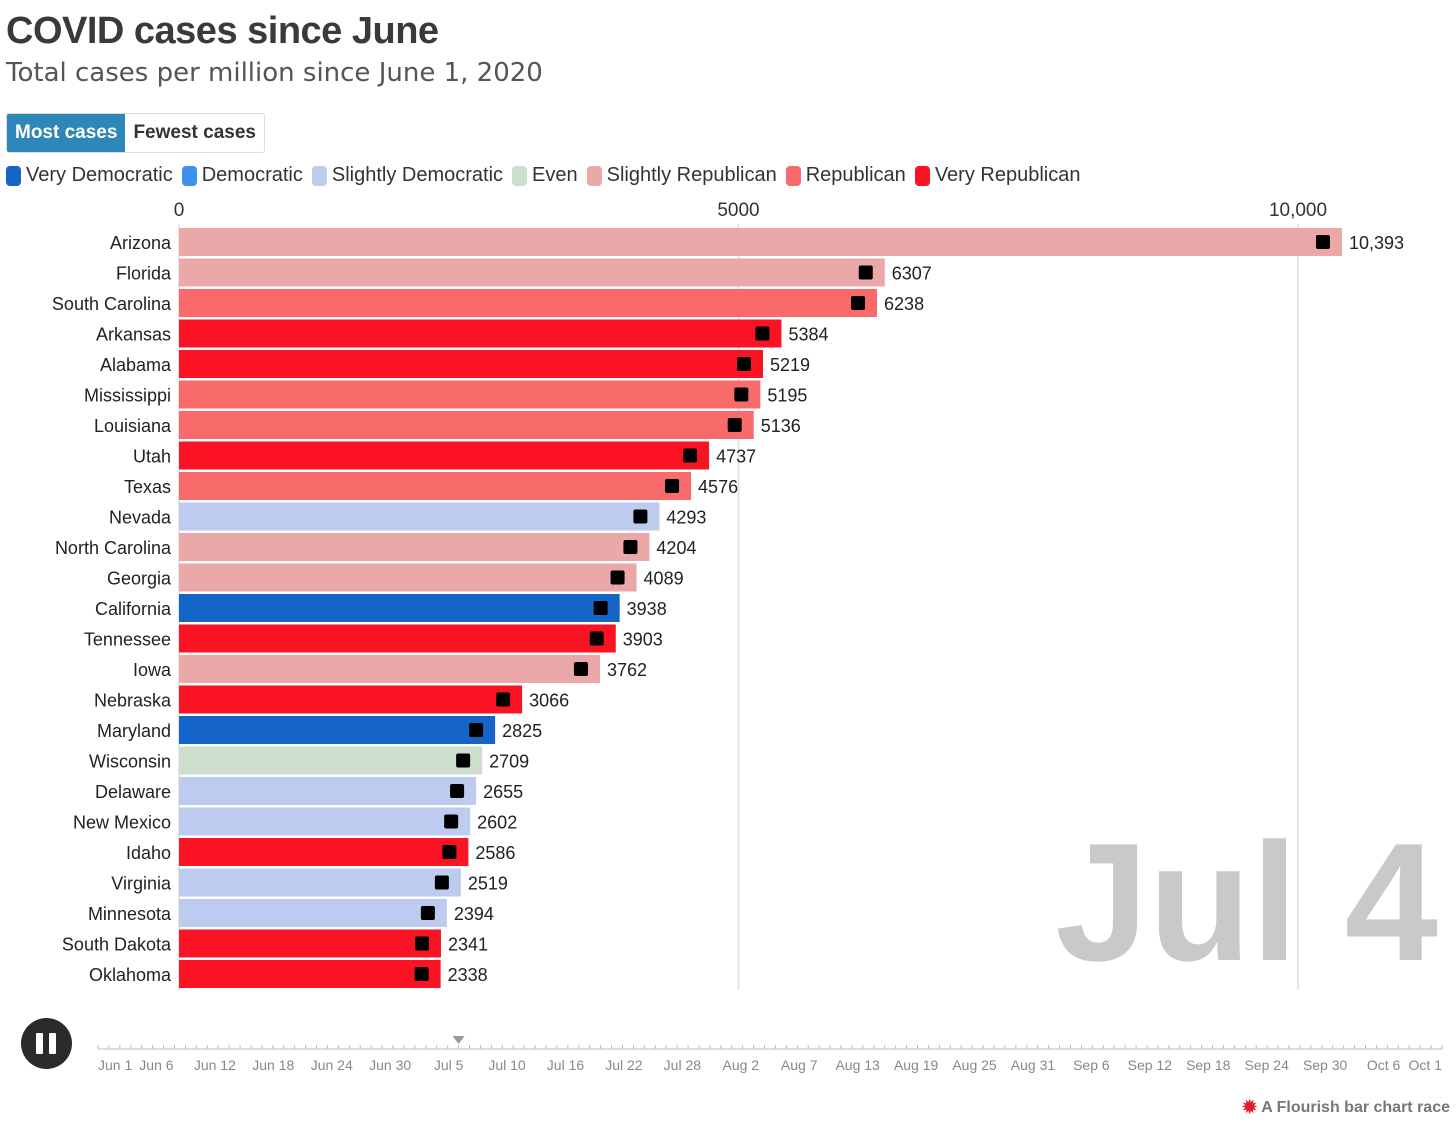 This screenshot has height=1123, width=1456. Describe the element at coordinates (147, 487) in the screenshot. I see `bar-category-label: Texas` at that location.